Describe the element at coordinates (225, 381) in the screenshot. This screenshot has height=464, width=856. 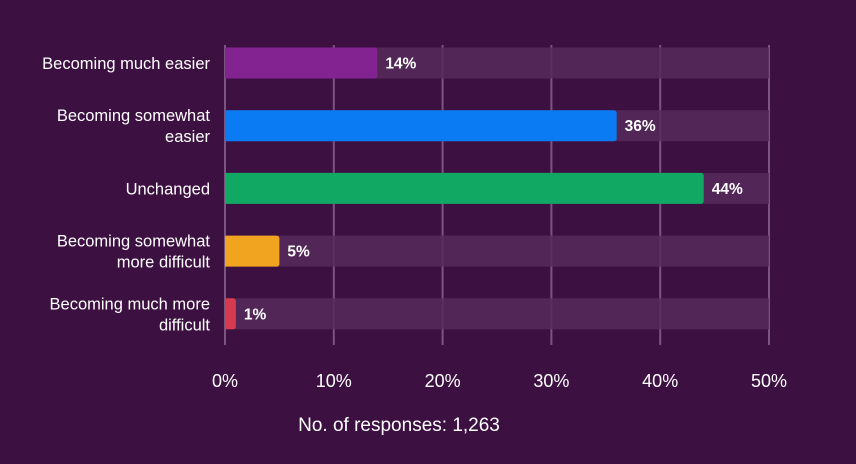
I see `x-tick-label: 0%` at that location.